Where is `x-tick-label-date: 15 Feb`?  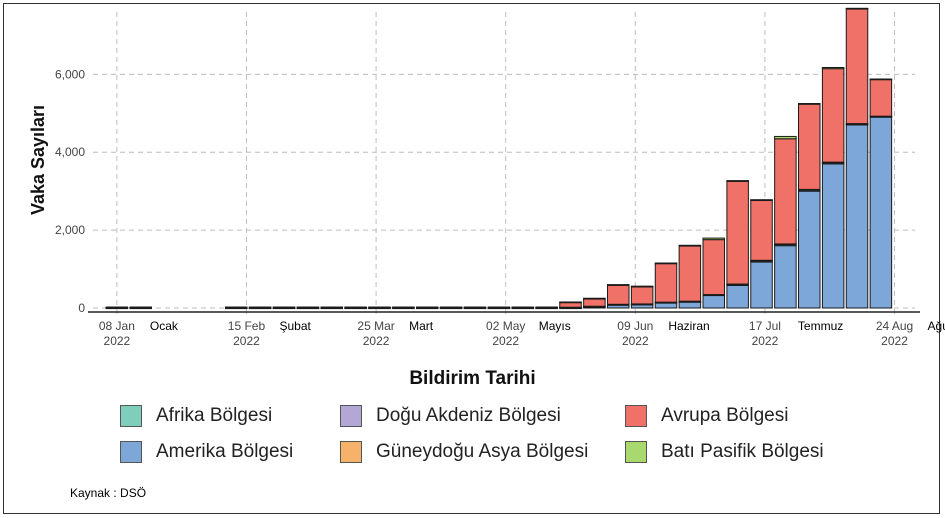
x-tick-label-date: 15 Feb is located at coordinates (247, 326).